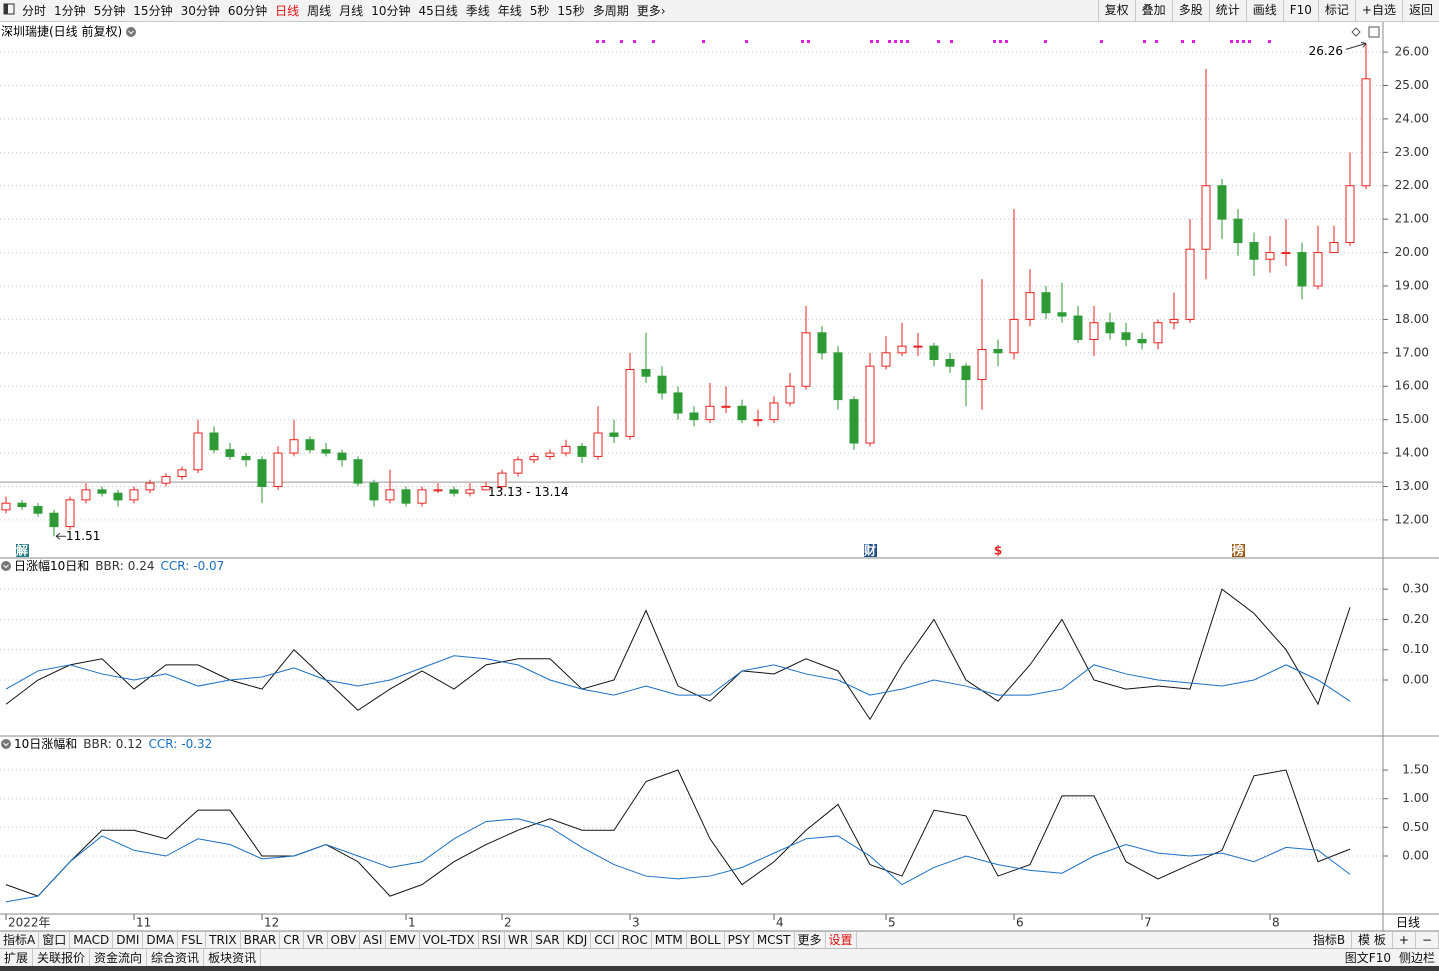  What do you see at coordinates (548, 940) in the screenshot?
I see `indicator-tab: SAR` at bounding box center [548, 940].